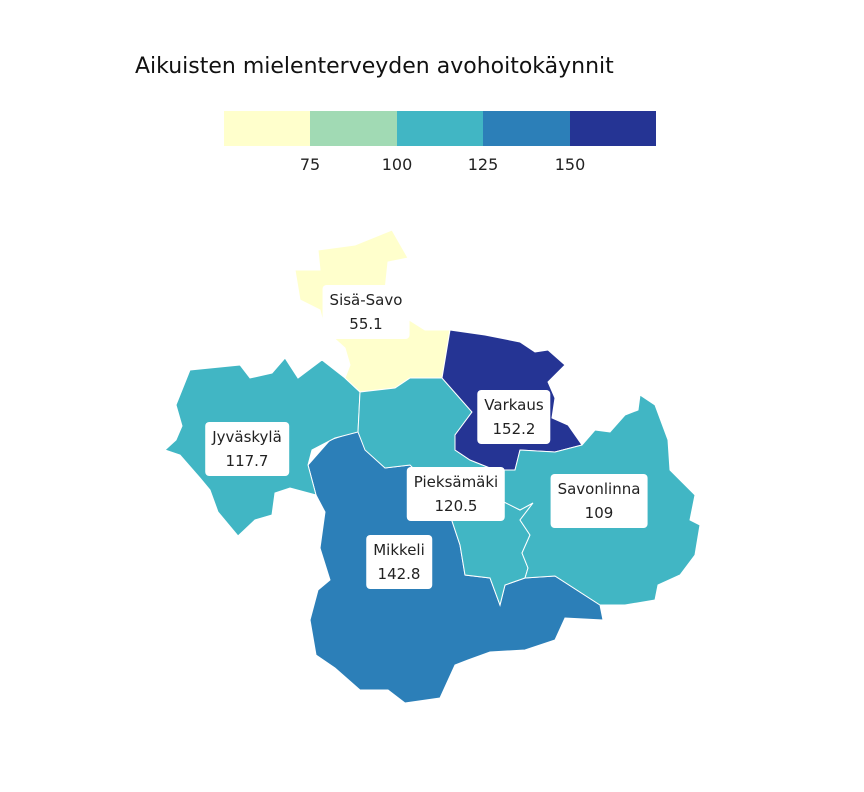 The height and width of the screenshot is (792, 864). I want to click on legend-tick-150: 150, so click(570, 164).